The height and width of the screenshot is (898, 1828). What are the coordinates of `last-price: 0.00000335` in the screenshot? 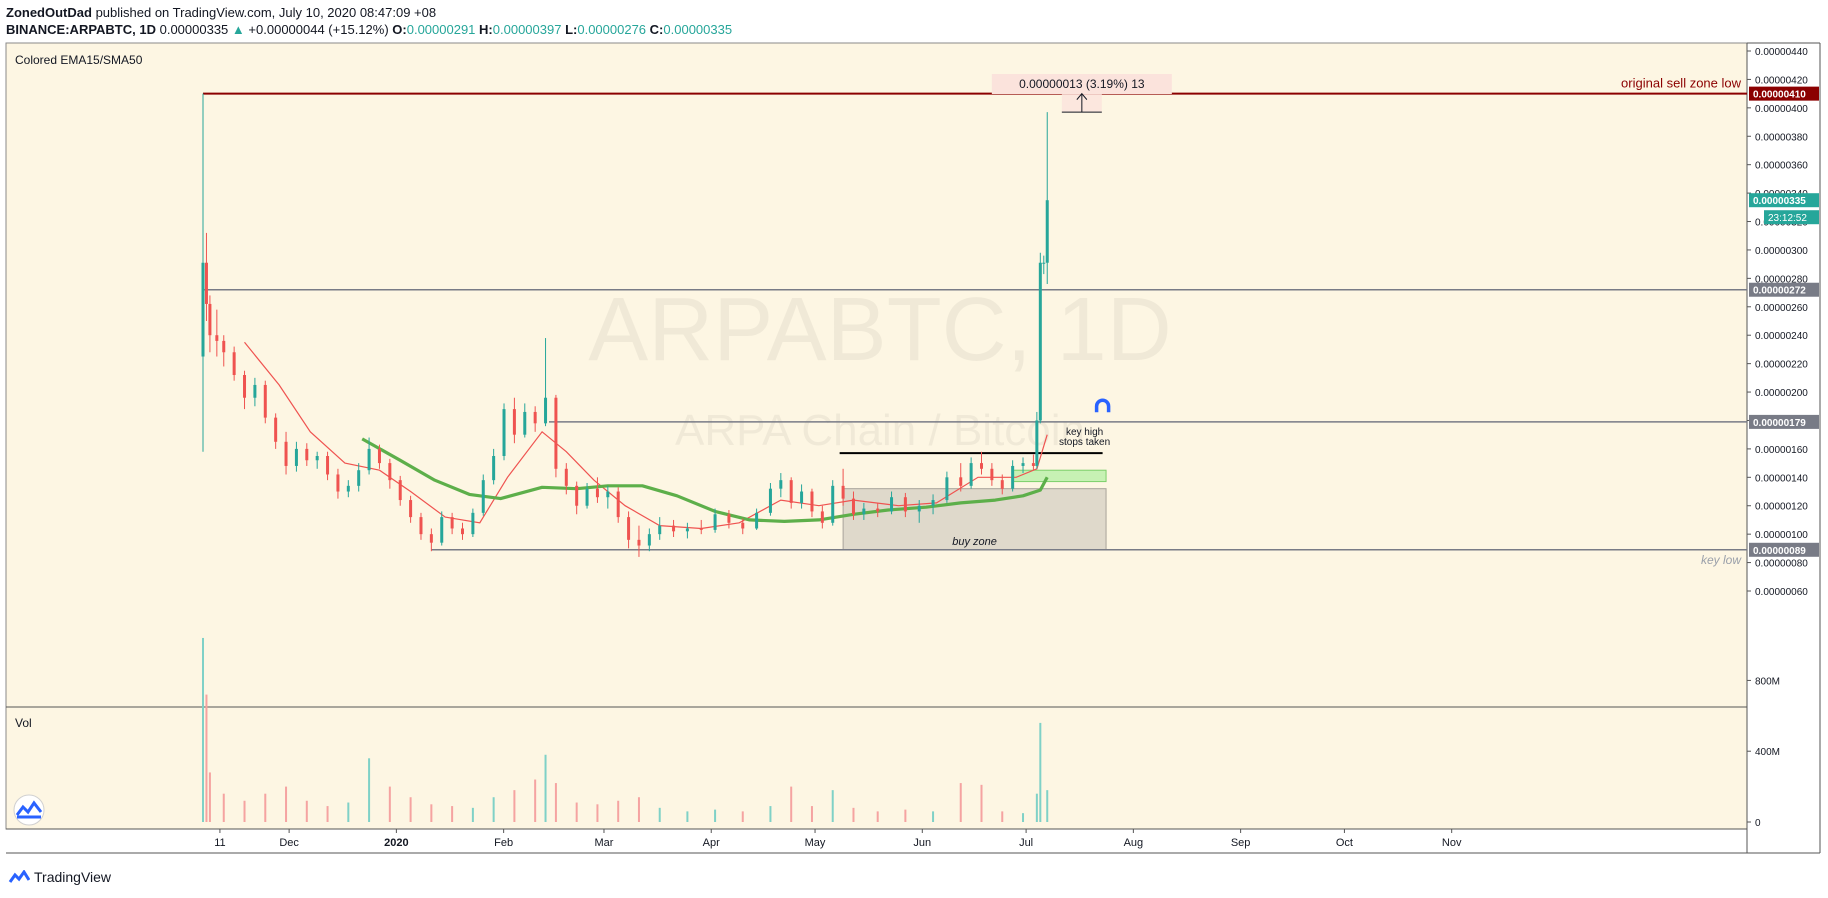 It's located at (194, 29).